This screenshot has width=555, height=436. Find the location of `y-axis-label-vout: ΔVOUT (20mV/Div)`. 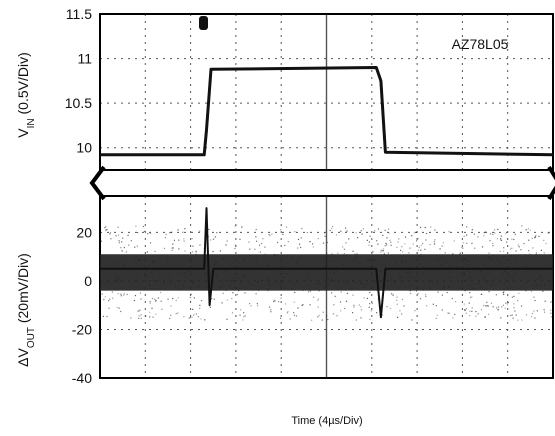

y-axis-label-vout: ΔVOUT (20mV/Div) is located at coordinates (26, 310).